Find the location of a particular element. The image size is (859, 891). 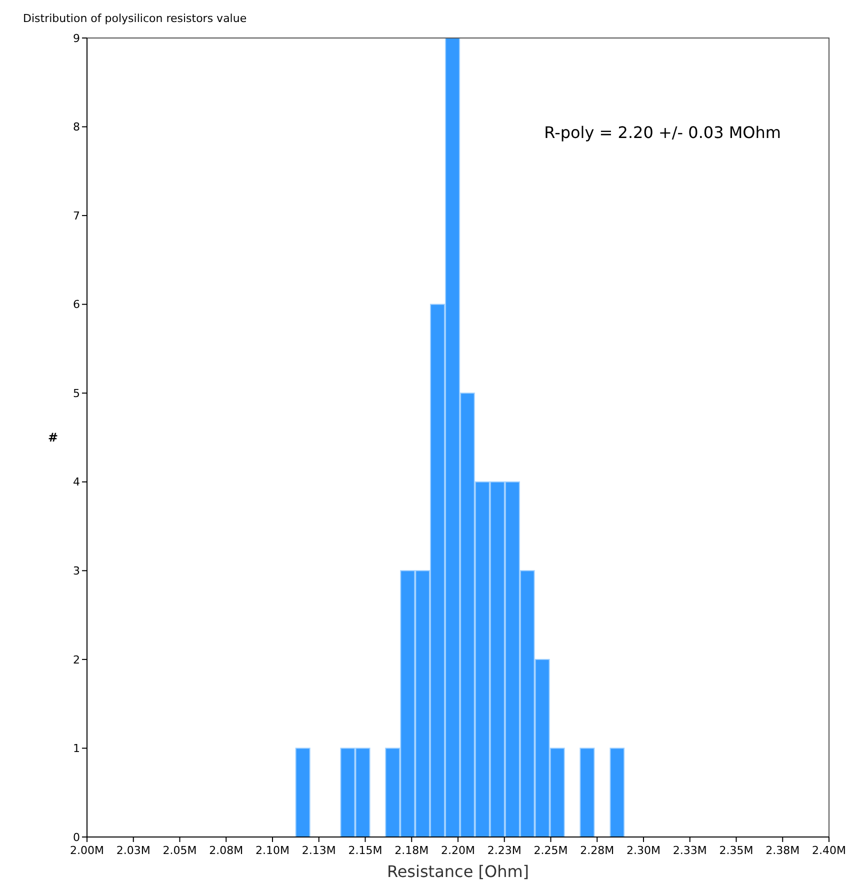

y-tick-label: 6 is located at coordinates (76, 305).